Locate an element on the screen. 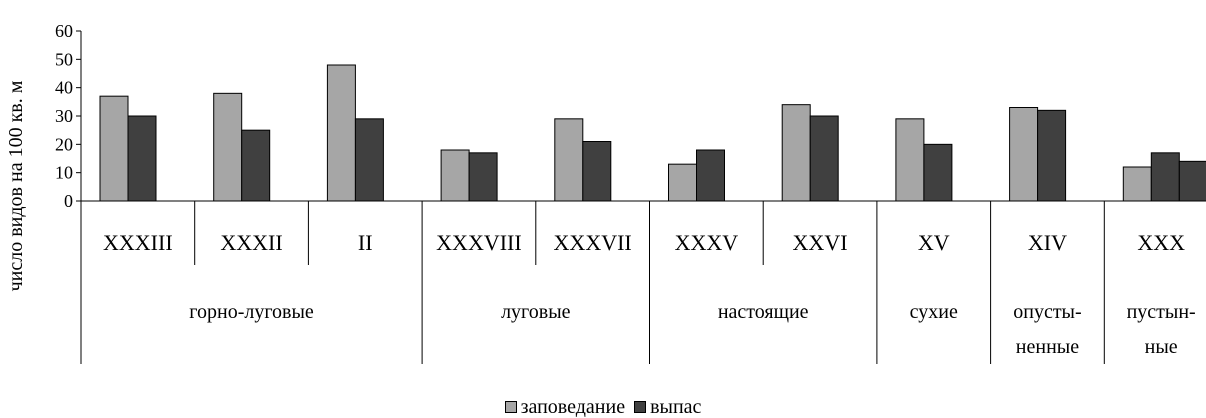 The image size is (1206, 418). y-axis: 0 10 20 30 40 50 60 is located at coordinates (68, 116).